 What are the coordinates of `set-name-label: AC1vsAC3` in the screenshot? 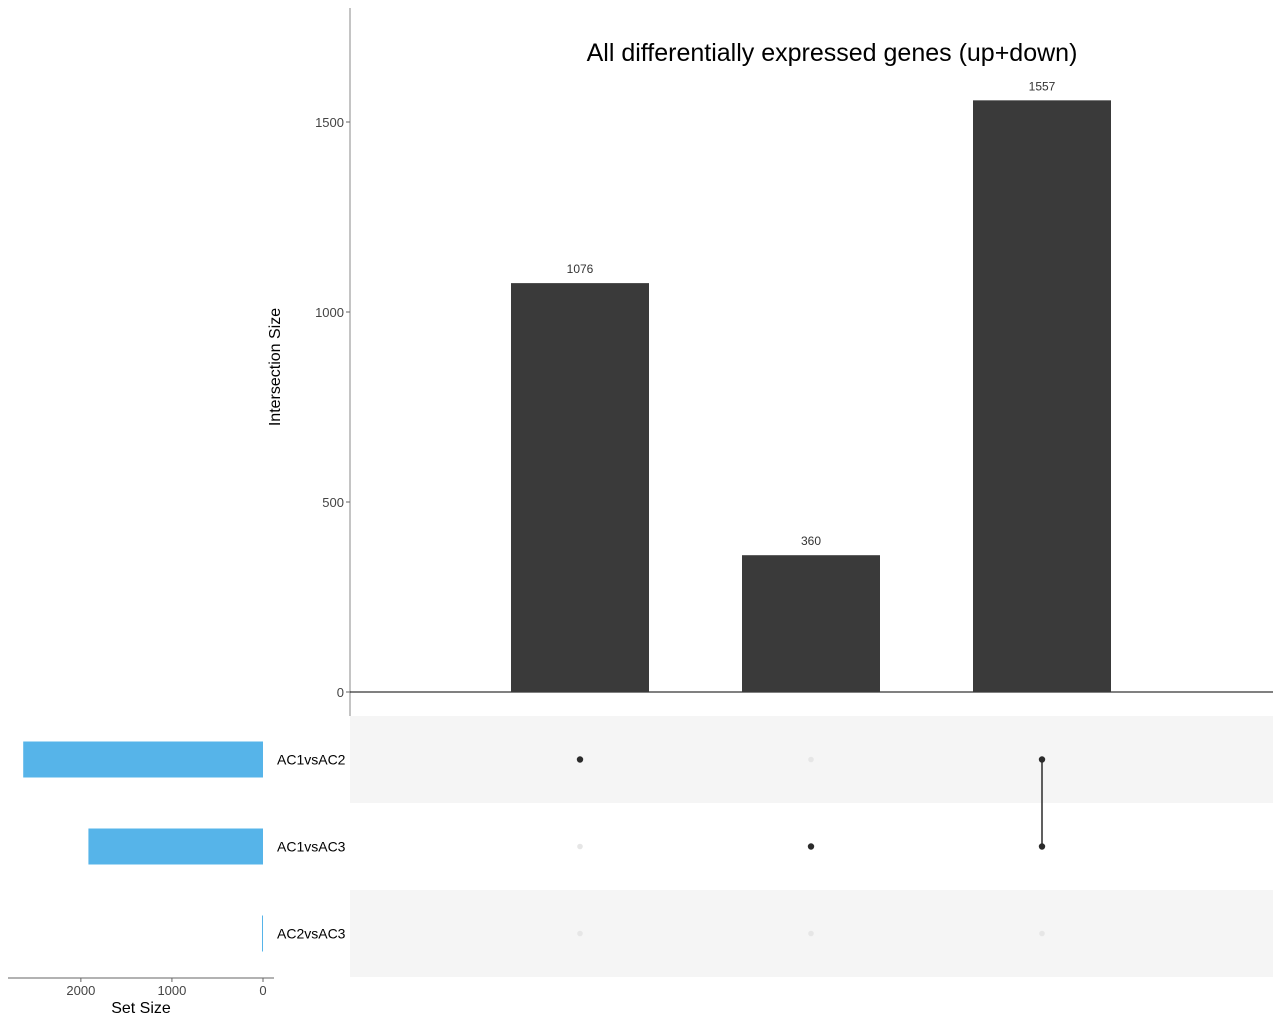 It's located at (311, 847).